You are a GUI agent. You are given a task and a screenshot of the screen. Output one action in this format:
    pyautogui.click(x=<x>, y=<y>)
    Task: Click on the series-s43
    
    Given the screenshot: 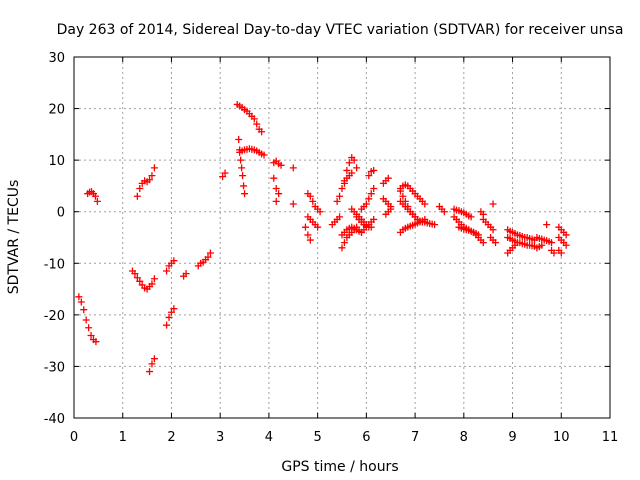 What is the action you would take?
    pyautogui.click(x=482, y=213)
    